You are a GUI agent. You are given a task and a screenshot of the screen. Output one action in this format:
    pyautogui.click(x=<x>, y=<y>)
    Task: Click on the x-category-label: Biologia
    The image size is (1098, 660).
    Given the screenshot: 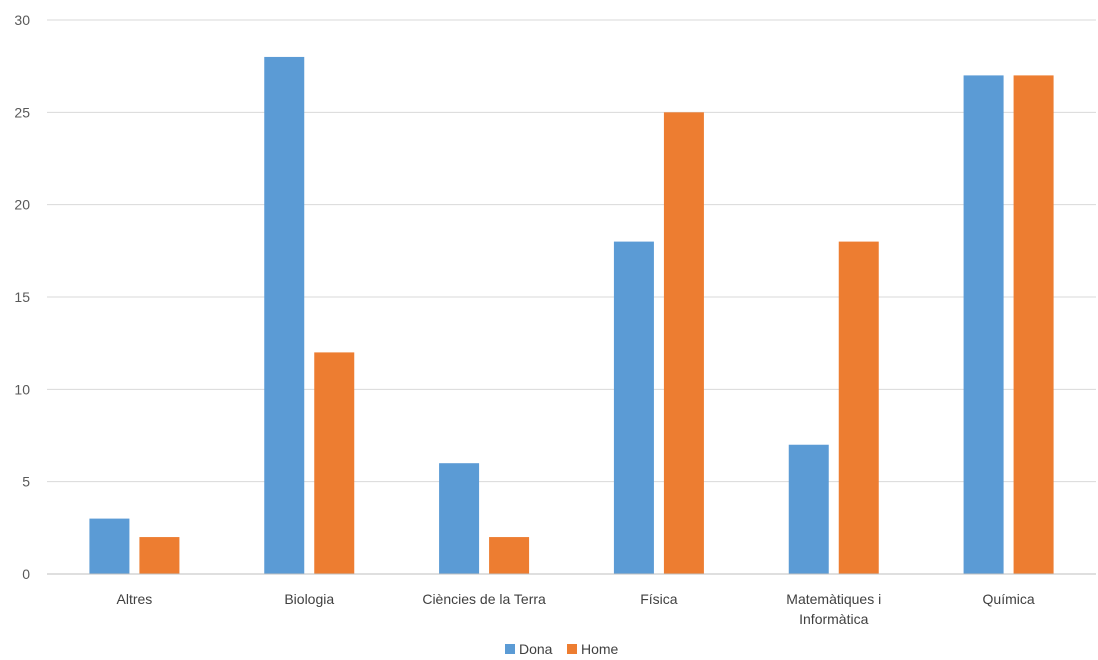 What is the action you would take?
    pyautogui.click(x=309, y=599)
    